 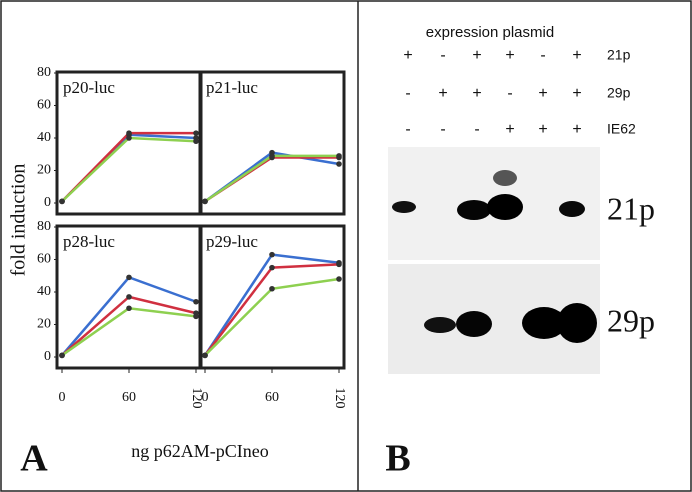 What do you see at coordinates (200, 451) in the screenshot?
I see `x-axis-label: ng p62AM-pCIneo` at bounding box center [200, 451].